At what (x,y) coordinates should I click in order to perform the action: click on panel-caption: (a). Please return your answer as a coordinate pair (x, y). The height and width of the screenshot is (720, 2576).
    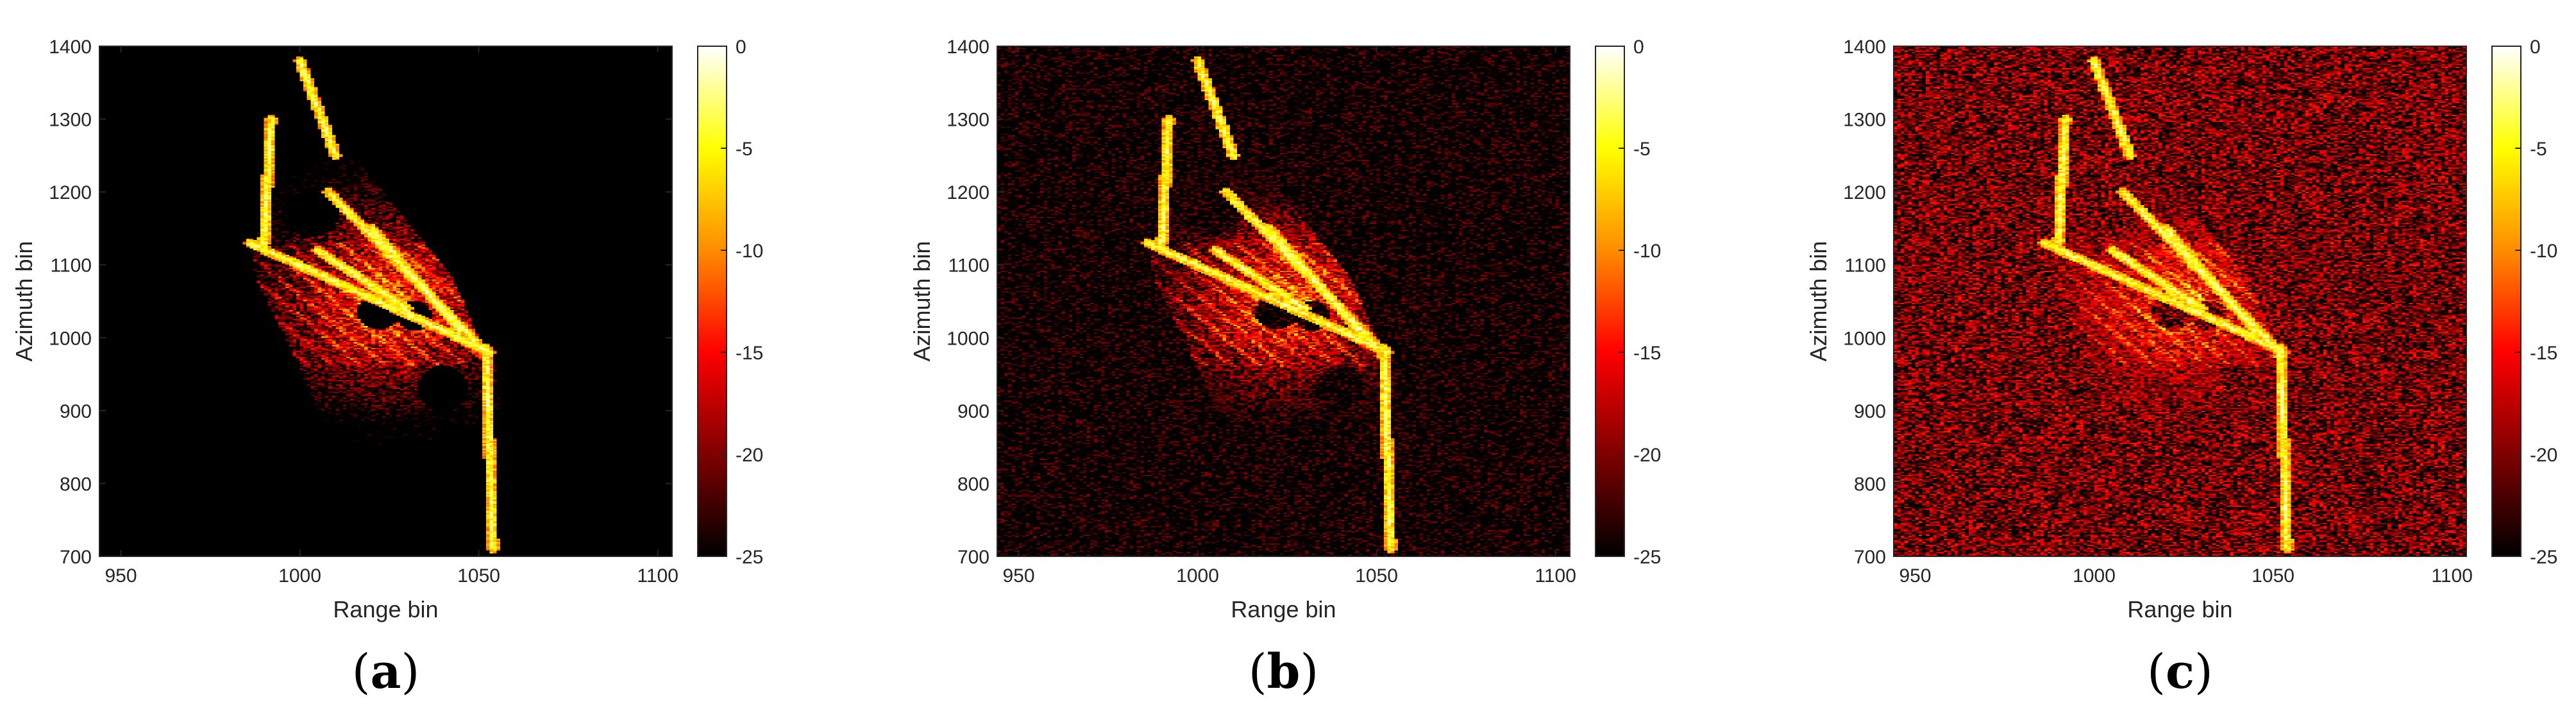
    Looking at the image, I should click on (386, 671).